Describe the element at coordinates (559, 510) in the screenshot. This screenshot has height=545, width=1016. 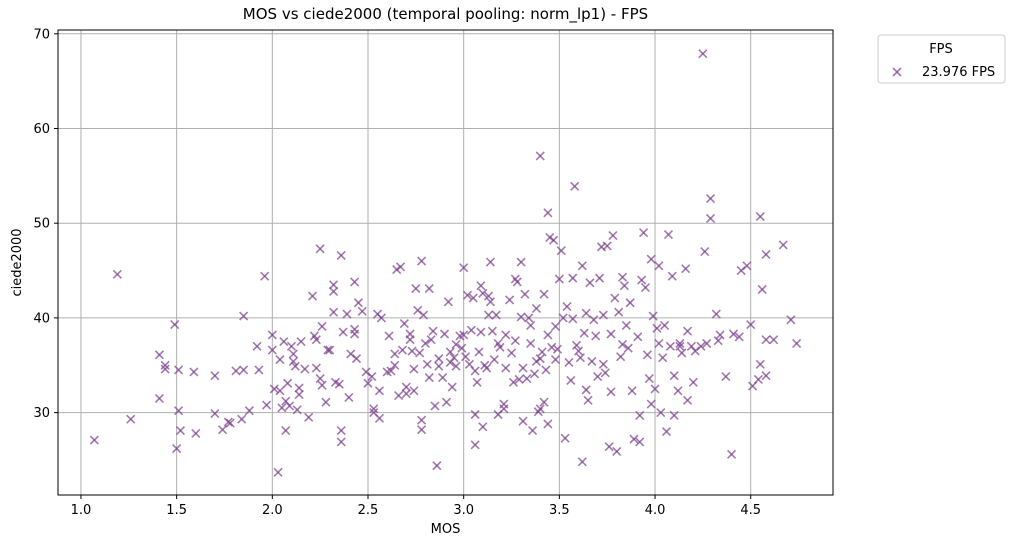
I see `x-tick-label: 3.5` at that location.